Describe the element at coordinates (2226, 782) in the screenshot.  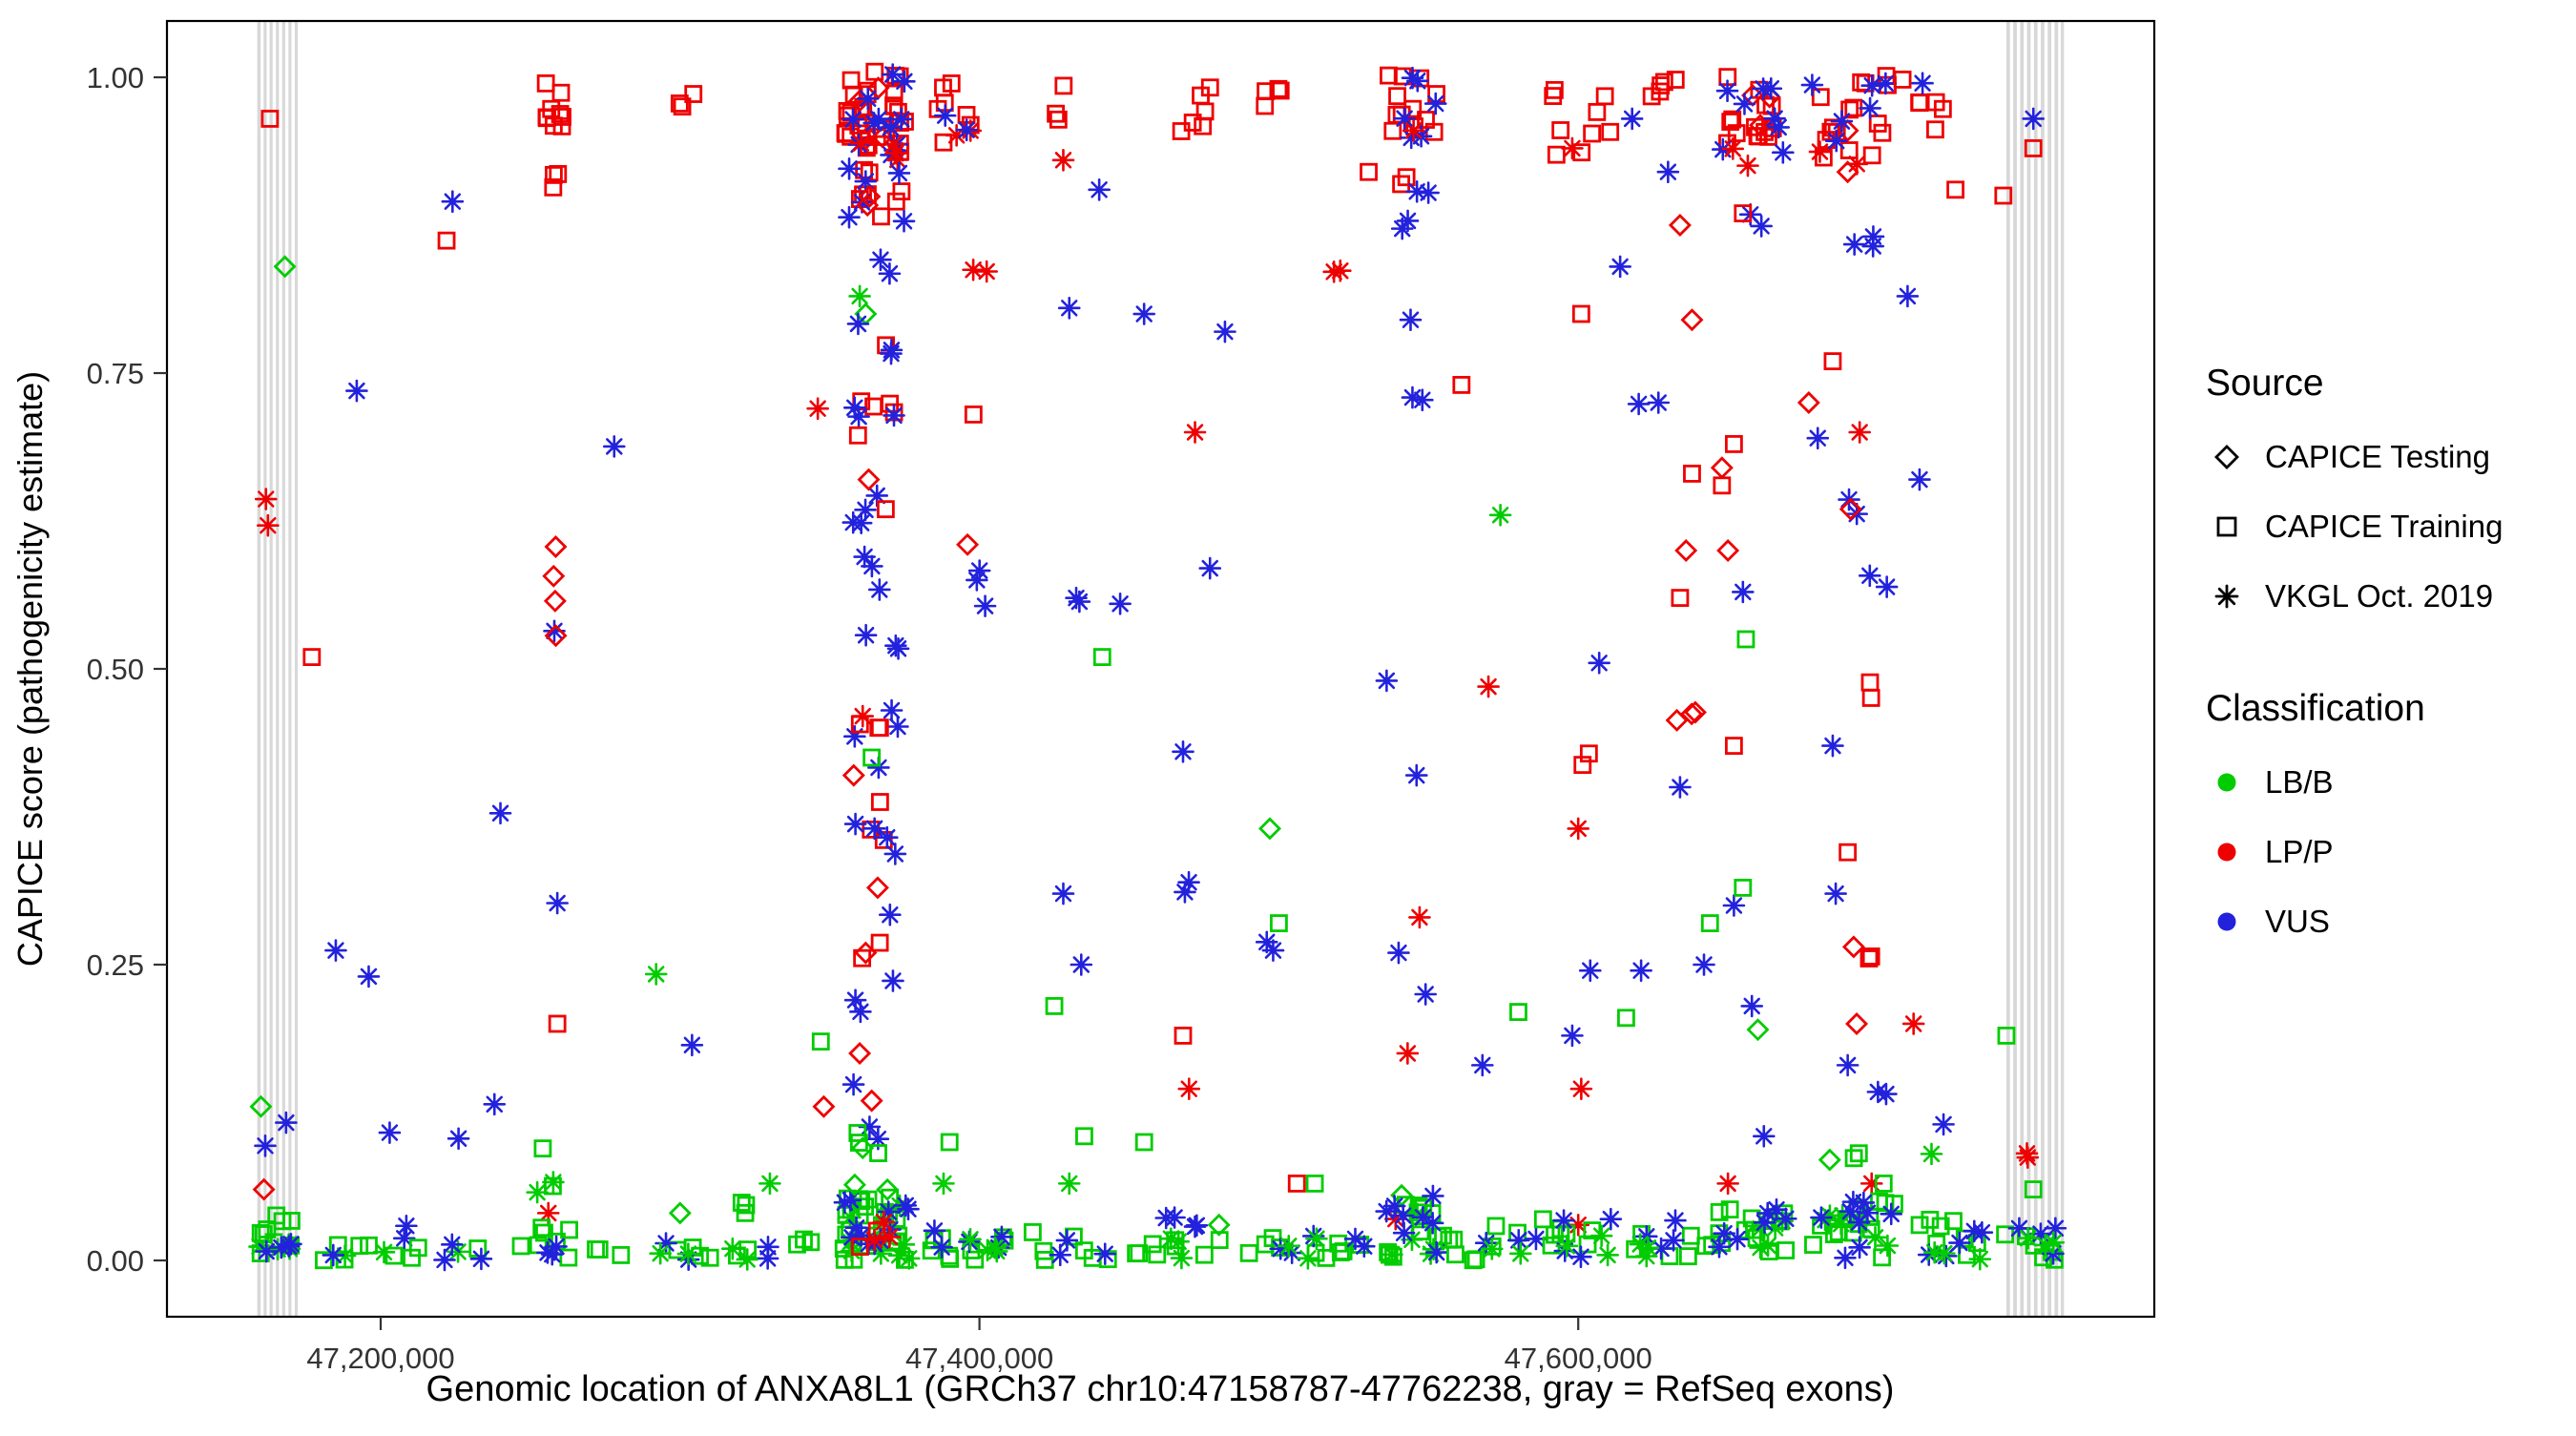
I see `green-dot-icon` at that location.